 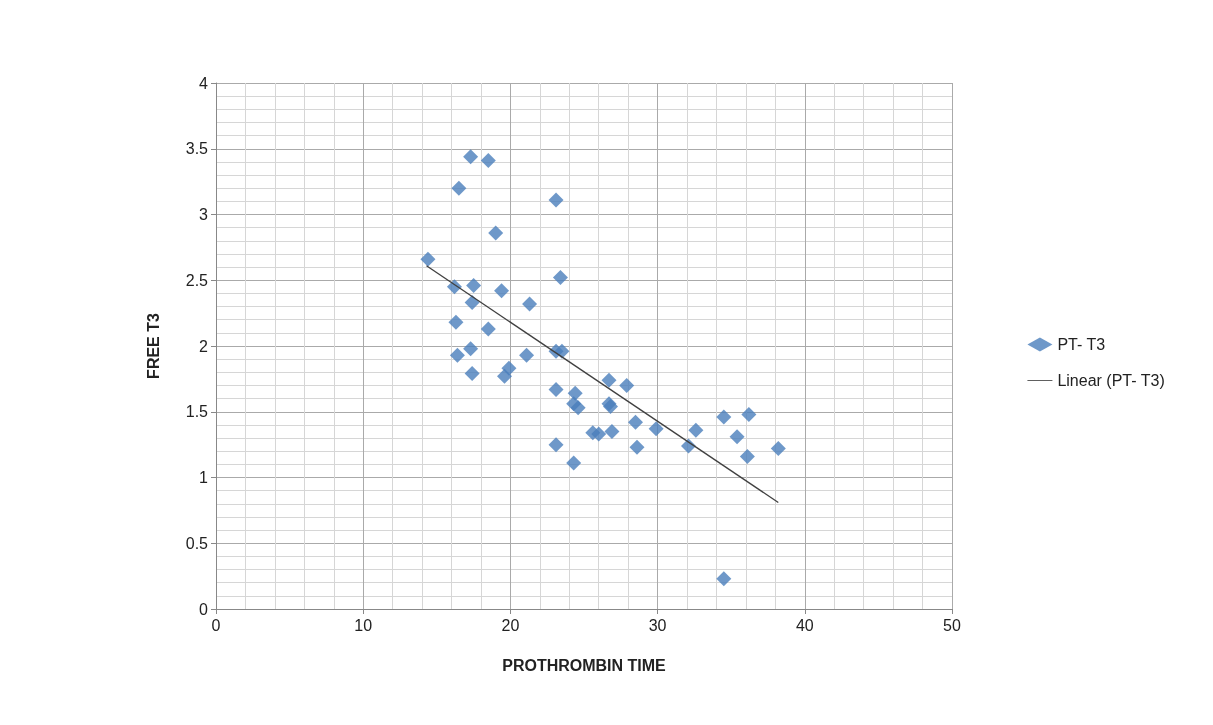 I want to click on y-tick-label: 3, so click(x=204, y=214).